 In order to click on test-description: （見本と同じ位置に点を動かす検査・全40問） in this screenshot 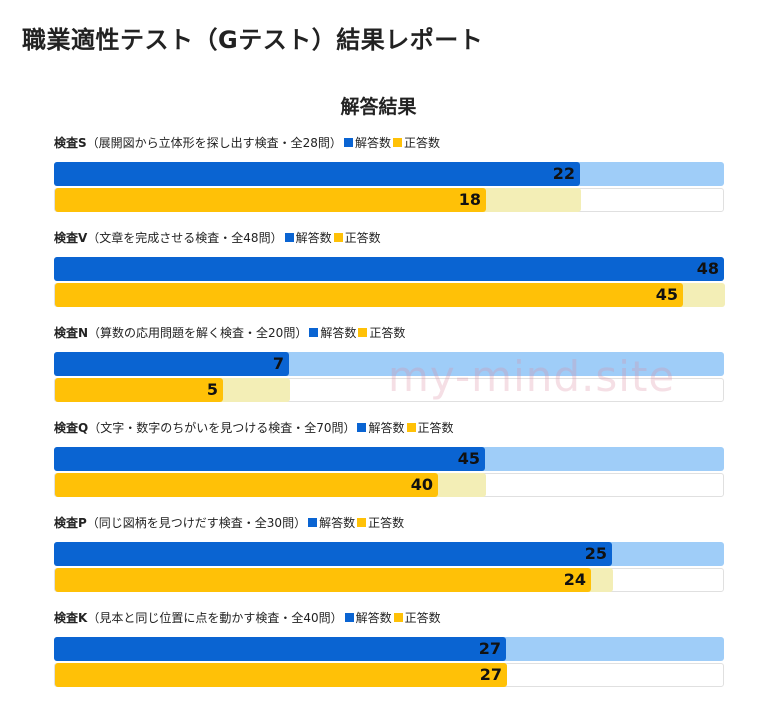, I will do `click(215, 618)`.